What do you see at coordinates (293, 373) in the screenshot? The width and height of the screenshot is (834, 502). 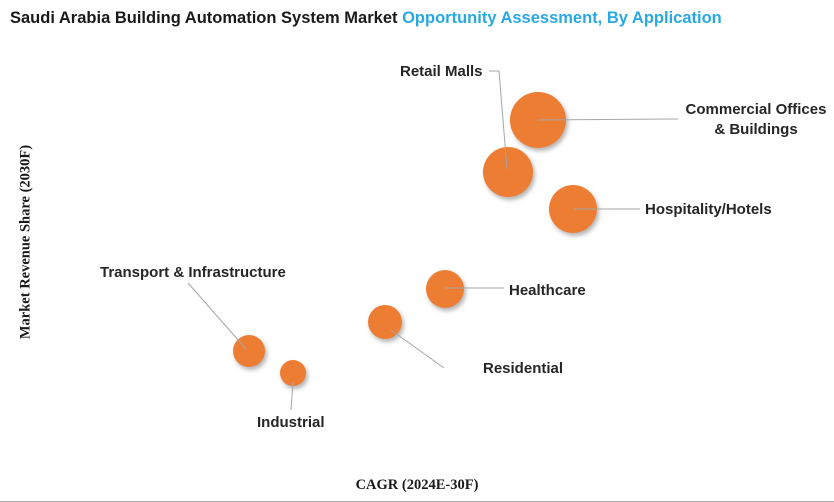 I see `bubble-industrial` at bounding box center [293, 373].